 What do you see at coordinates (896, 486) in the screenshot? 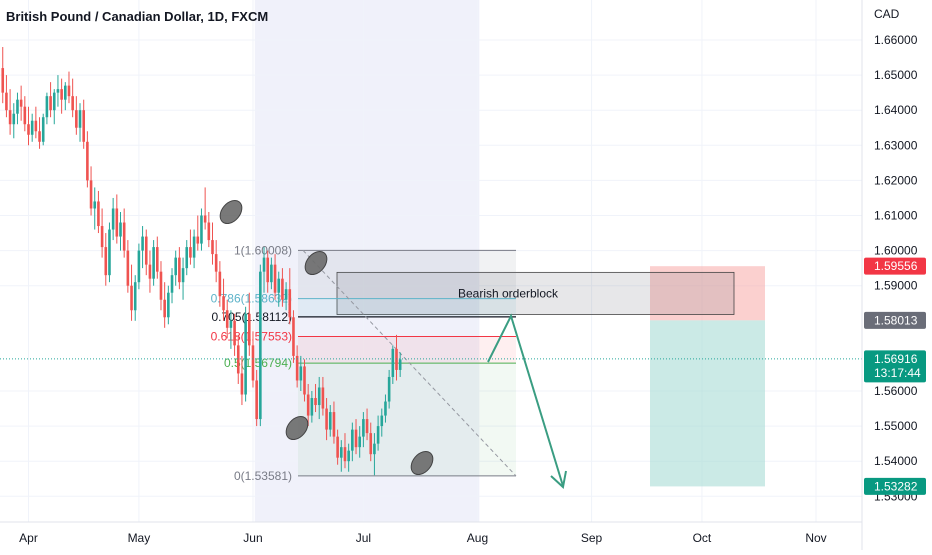
I see `target-price-badge: 1.53282` at bounding box center [896, 486].